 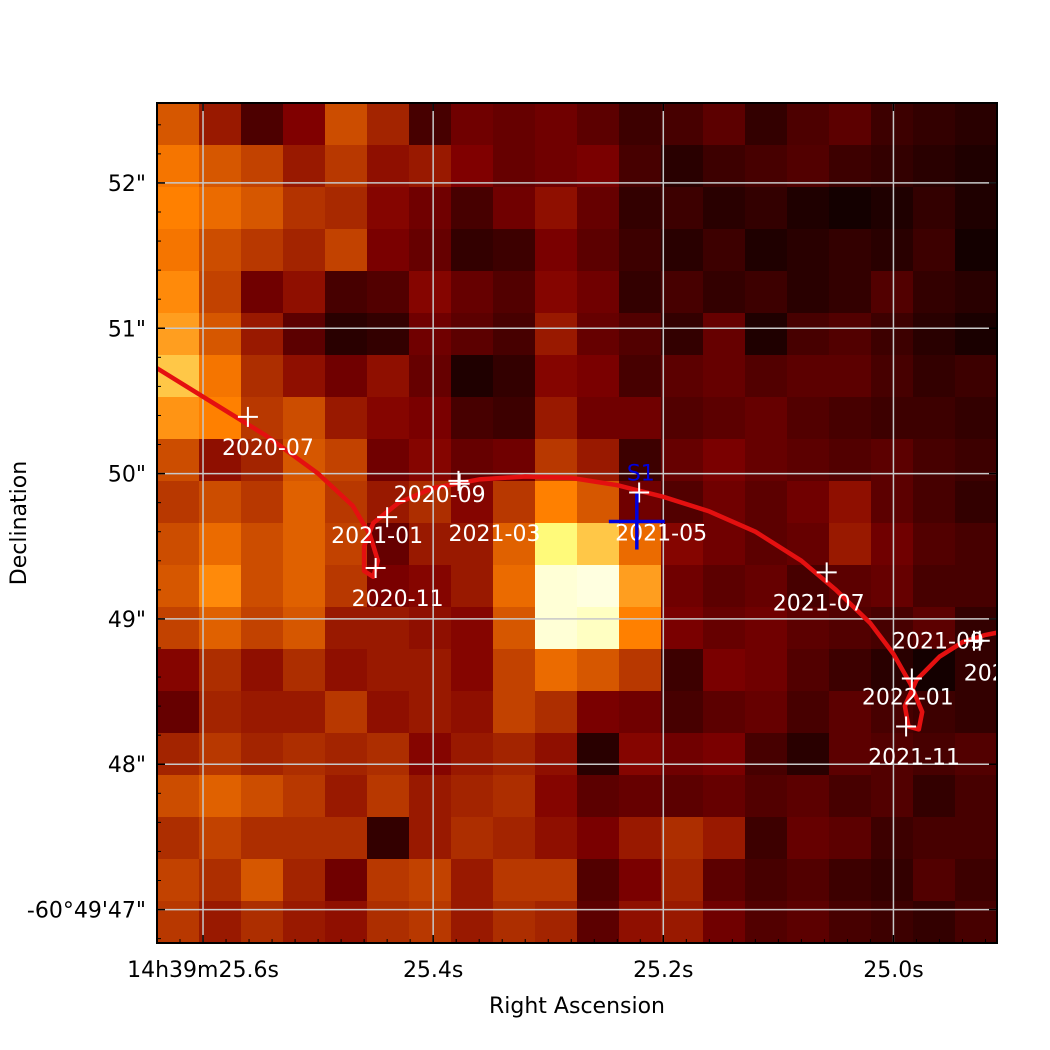 I want to click on source-label: S1, so click(x=641, y=474).